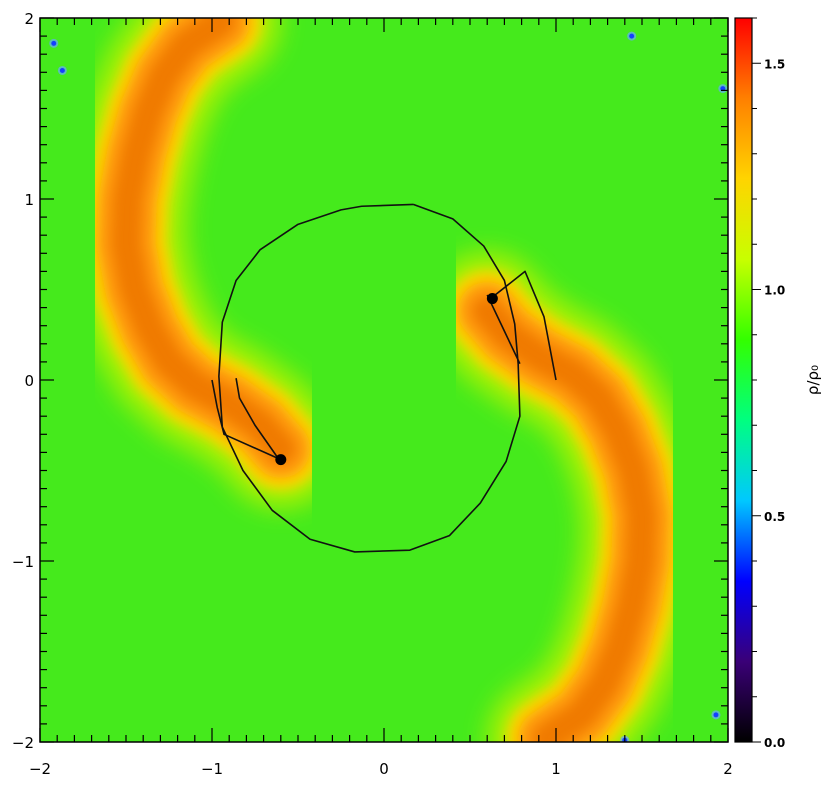 This screenshot has height=798, width=830. I want to click on y-tick-label: 2, so click(29, 19).